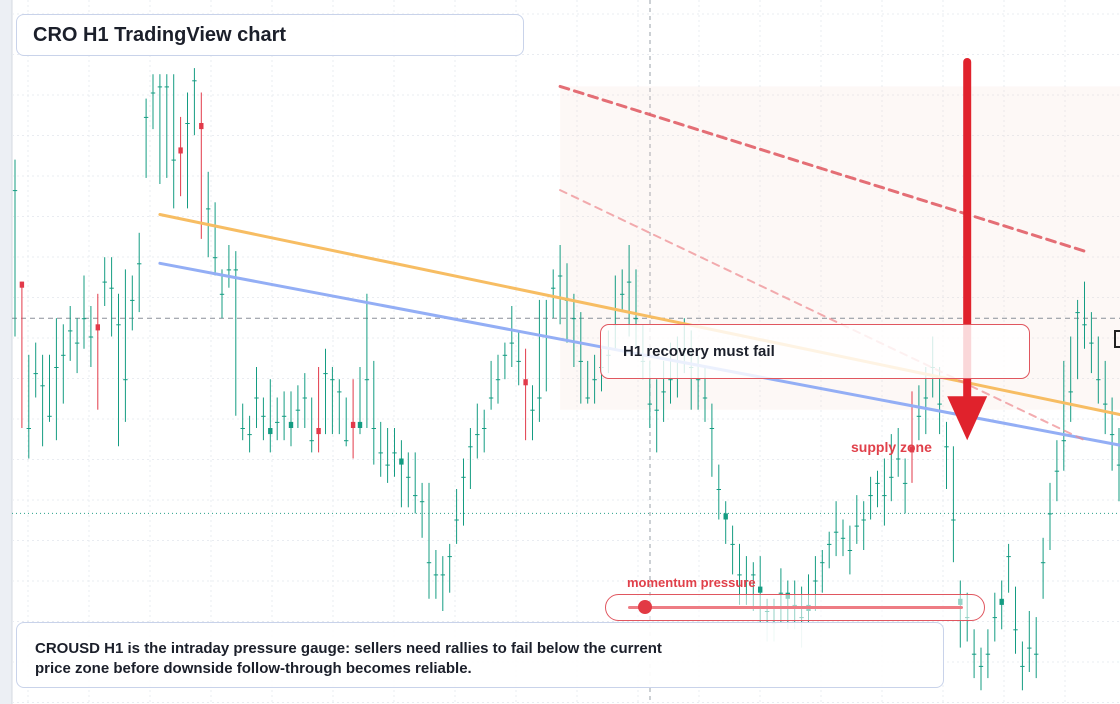 This screenshot has height=704, width=1120. Describe the element at coordinates (691, 582) in the screenshot. I see `momentum-label: momentum pressure` at that location.